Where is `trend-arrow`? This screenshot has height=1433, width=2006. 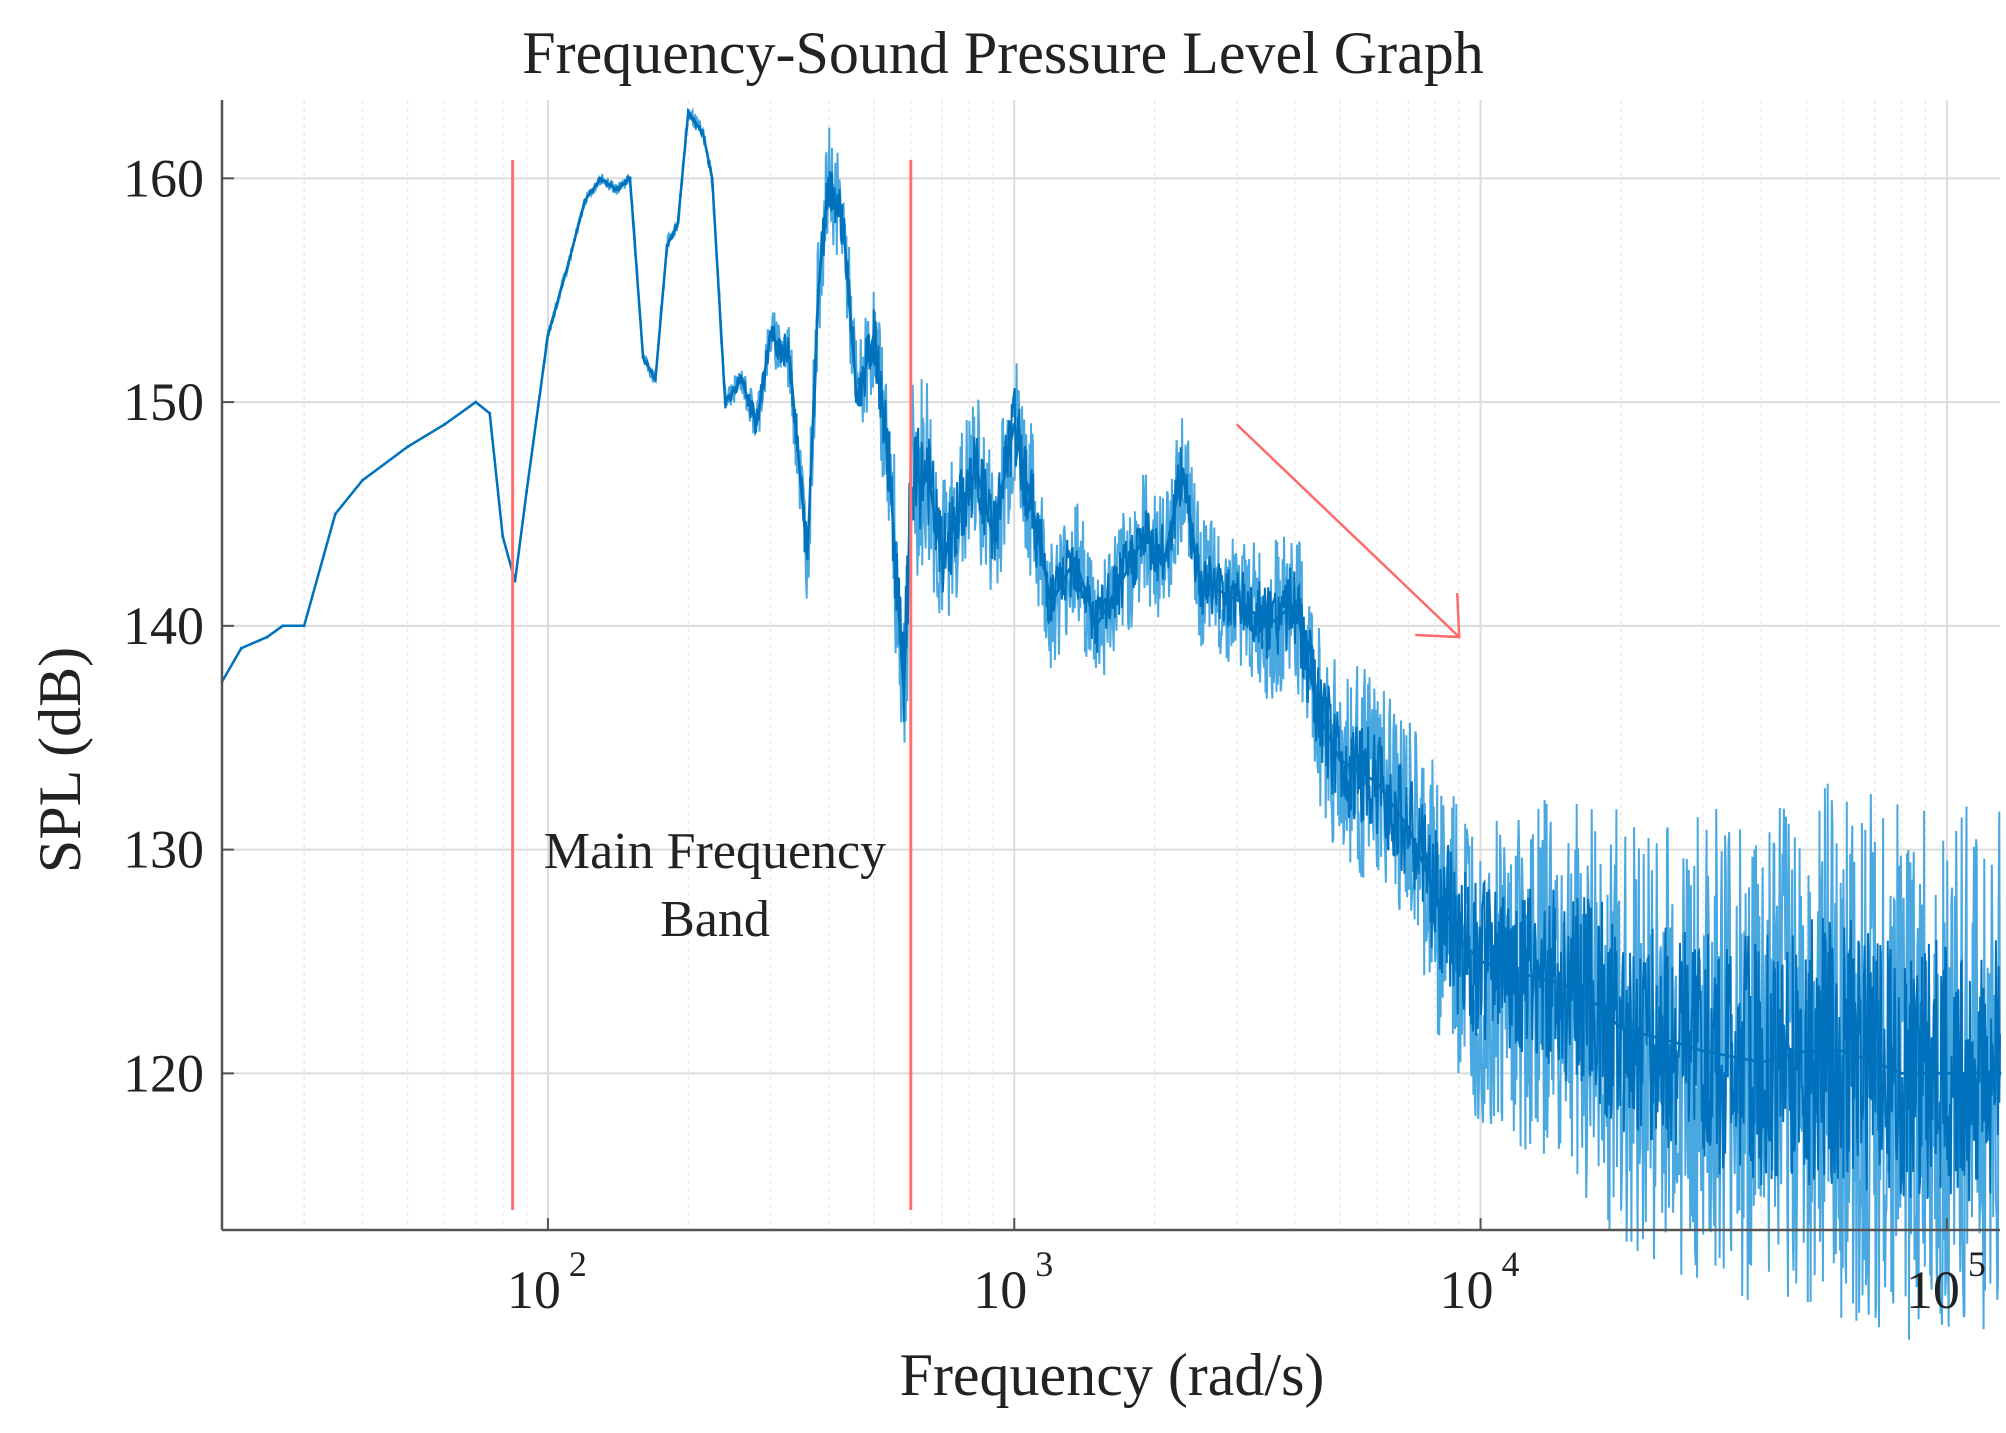 trend-arrow is located at coordinates (1348, 531).